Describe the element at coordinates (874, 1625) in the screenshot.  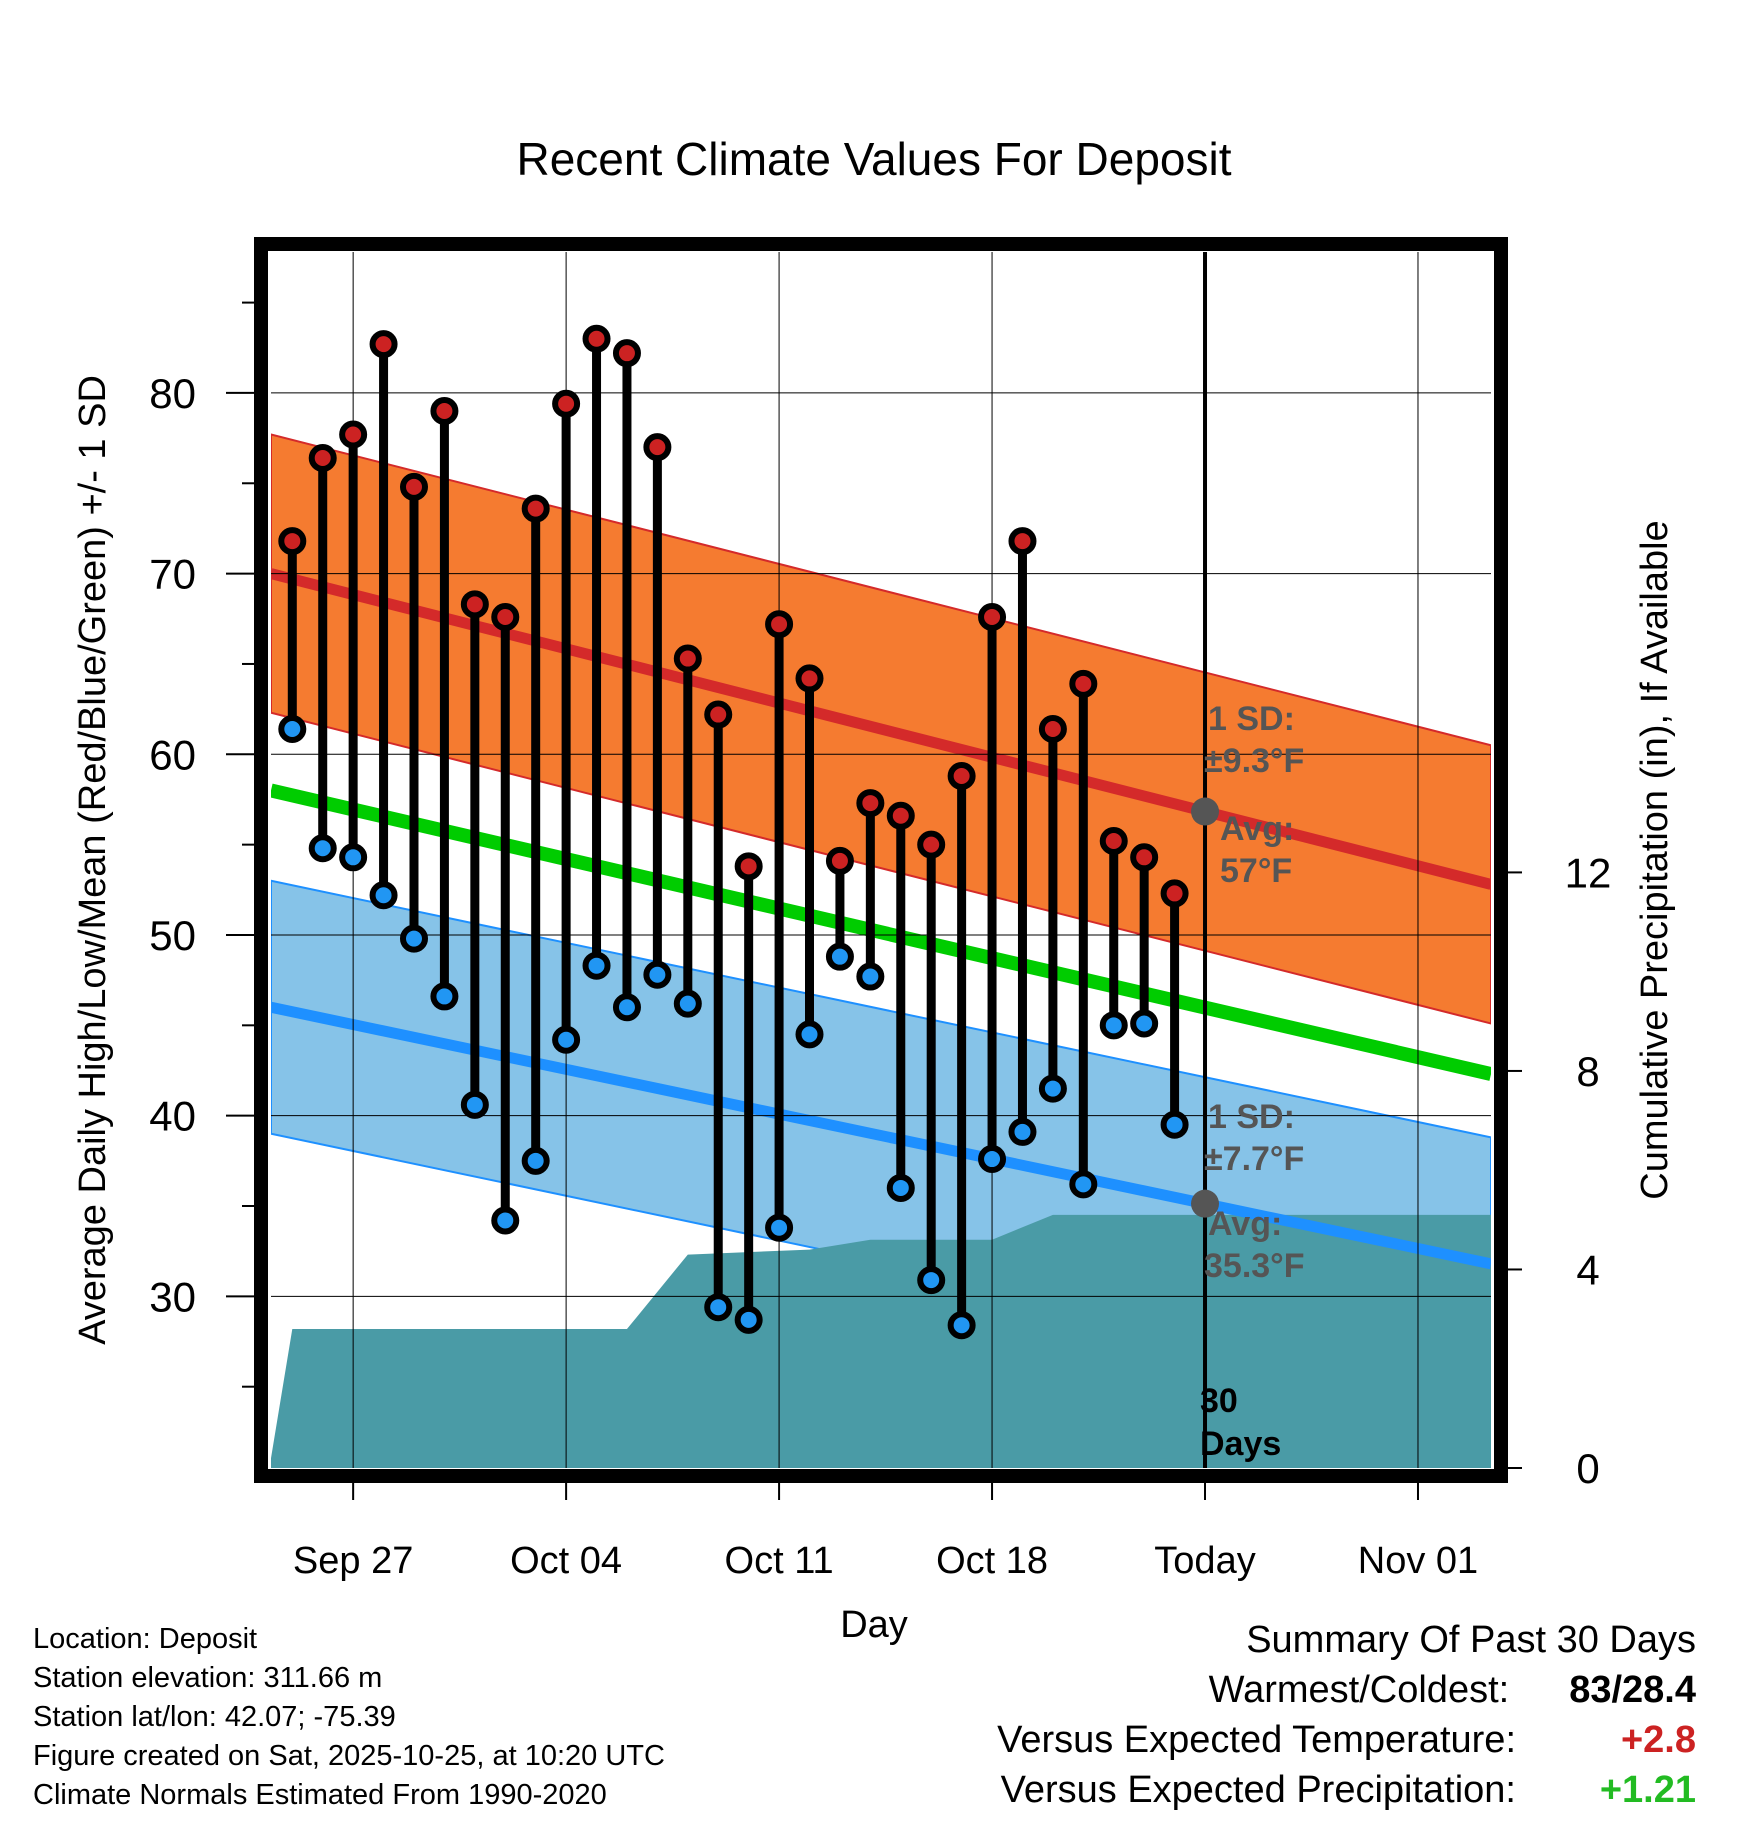
I see `x-axis-label: Day` at that location.